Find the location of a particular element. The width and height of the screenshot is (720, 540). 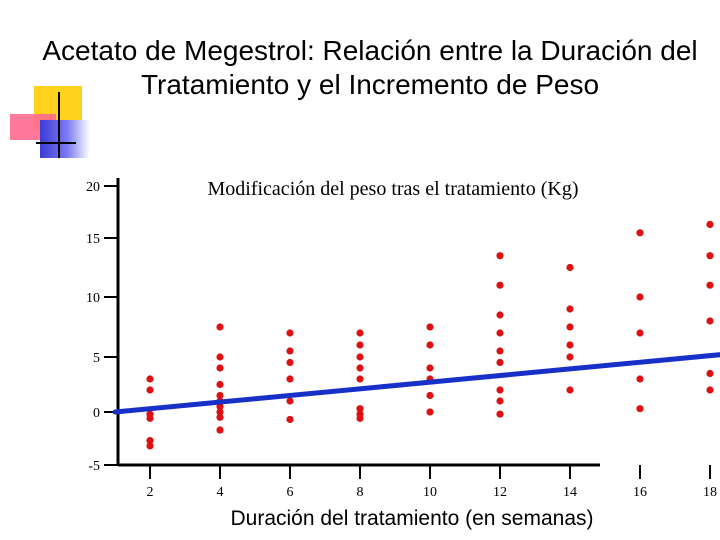

trend-line is located at coordinates (416, 383).